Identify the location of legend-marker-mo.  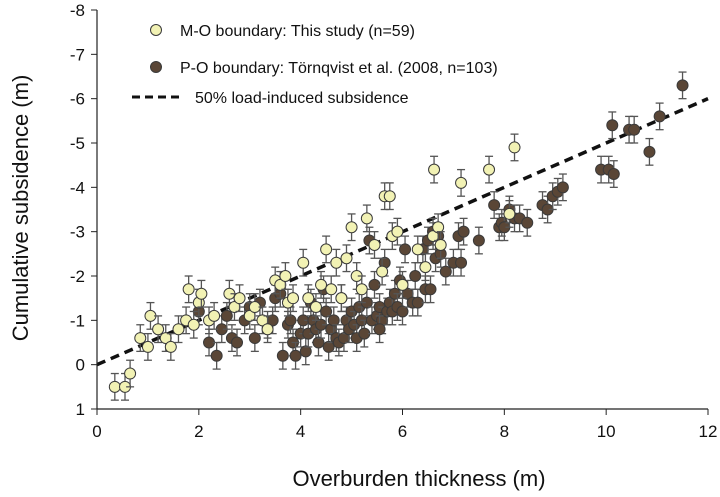
(156, 30).